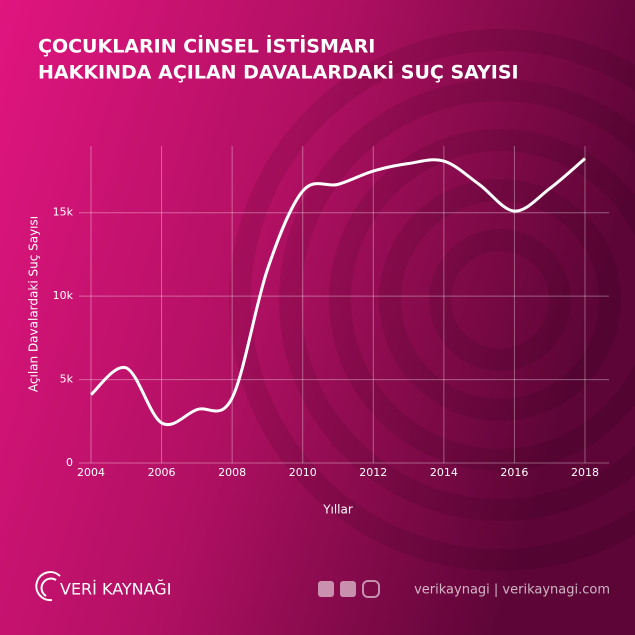 The width and height of the screenshot is (635, 635). I want to click on x-tick-label: 2014, so click(444, 472).